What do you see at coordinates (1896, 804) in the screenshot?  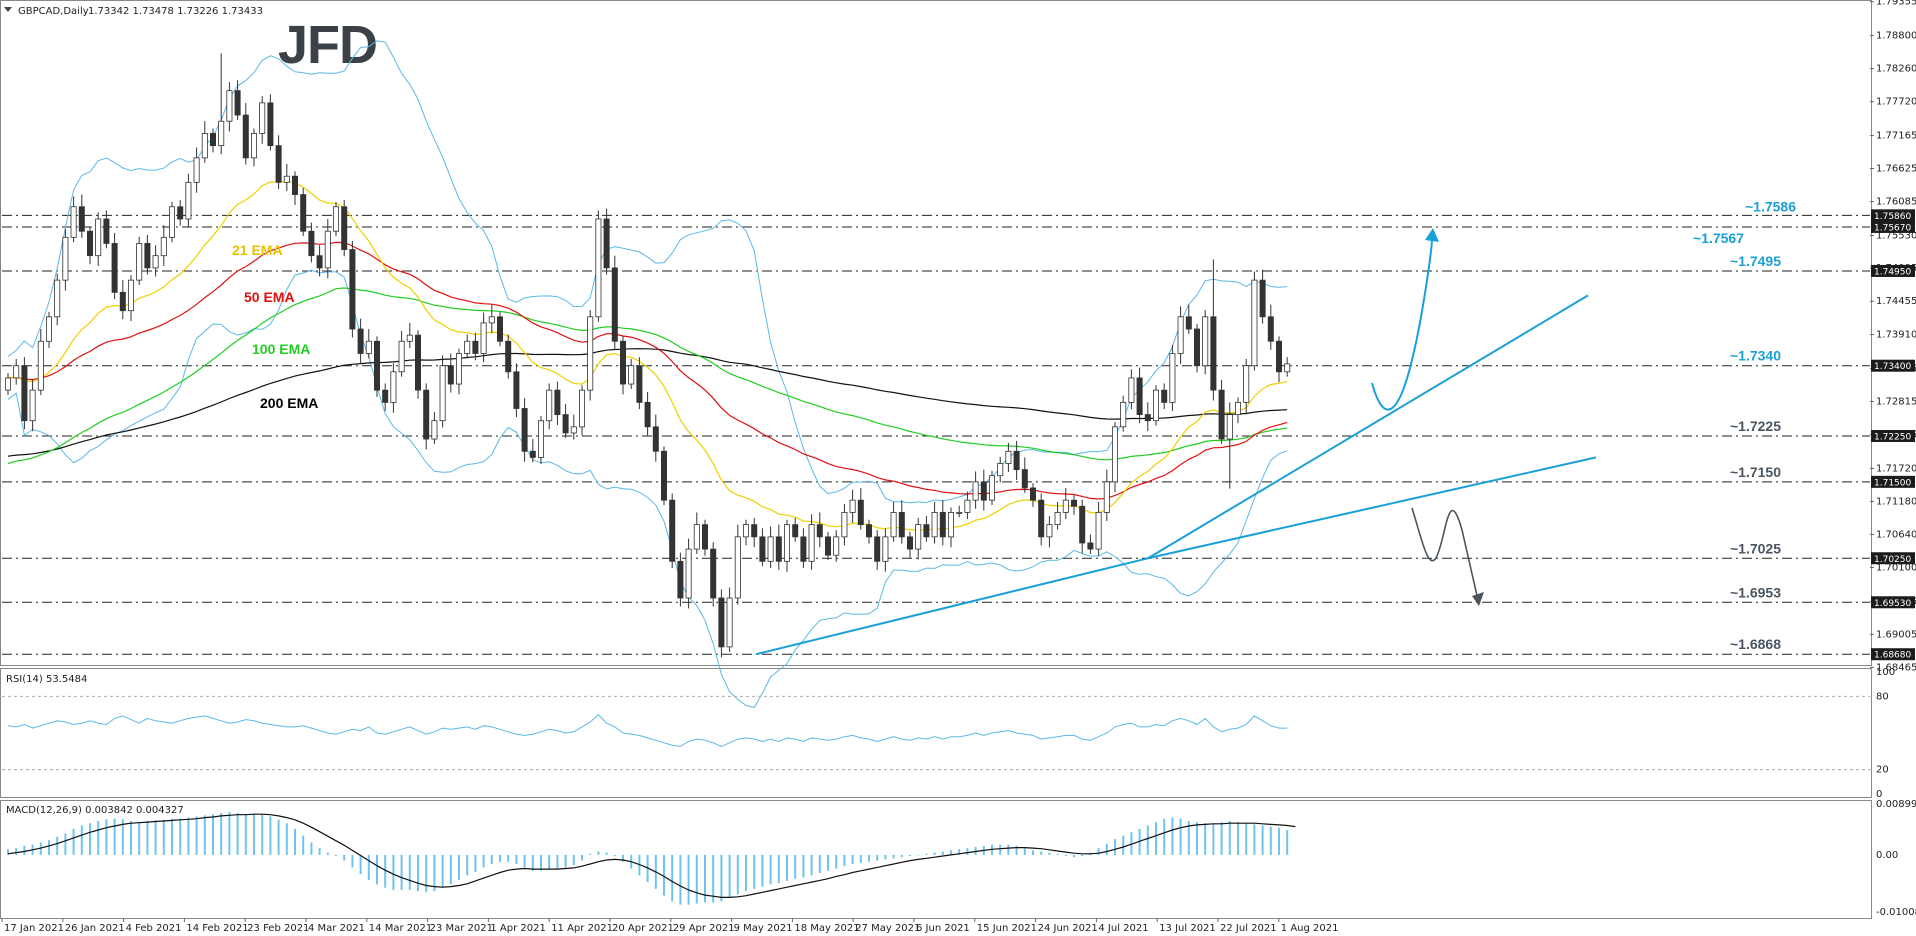 I see `macd-tick-label: 0.008996` at bounding box center [1896, 804].